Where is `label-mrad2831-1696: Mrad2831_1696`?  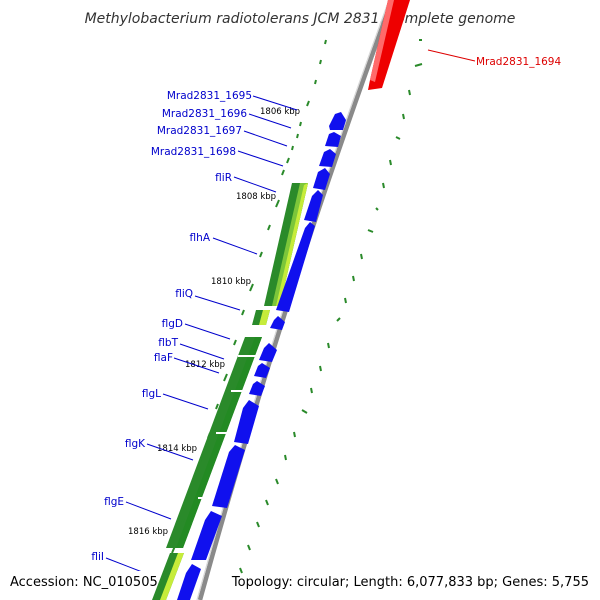
label-mrad2831-1696: Mrad2831_1696 is located at coordinates (204, 114).